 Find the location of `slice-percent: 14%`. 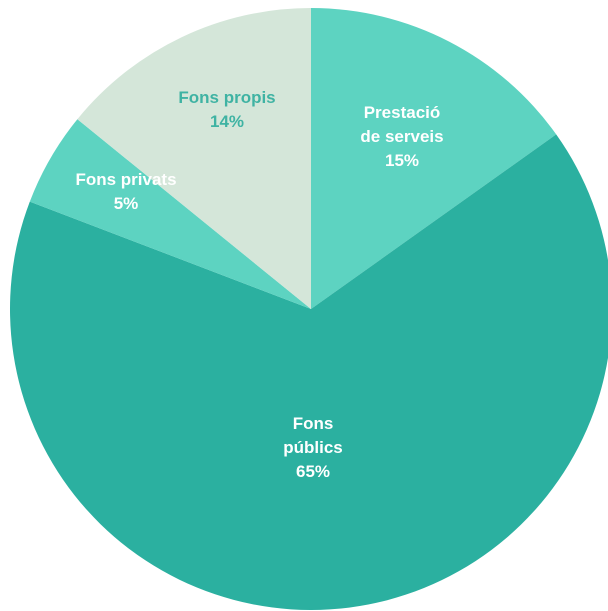

slice-percent: 14% is located at coordinates (227, 121).